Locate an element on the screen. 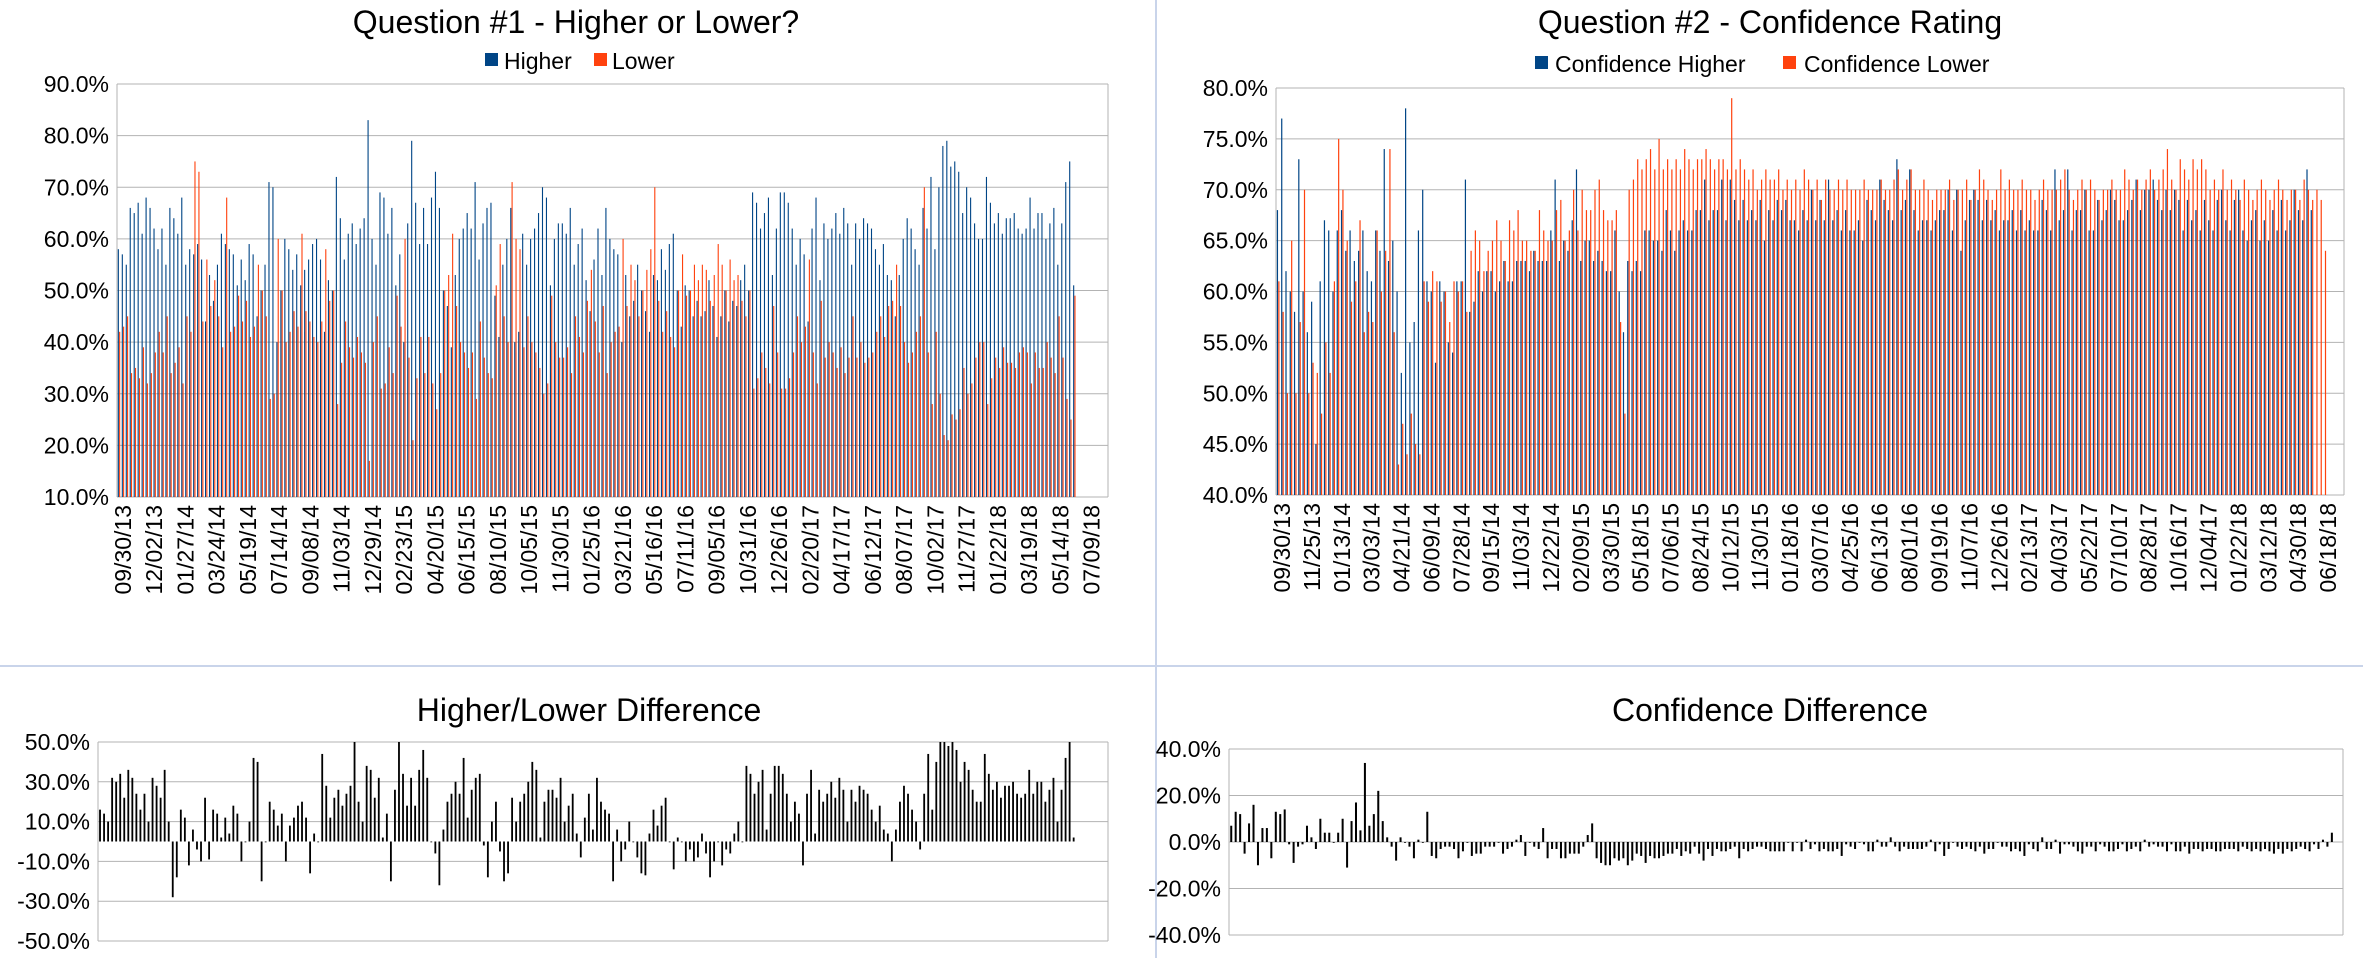  y-tick-label: 50.0% is located at coordinates (1235, 393).